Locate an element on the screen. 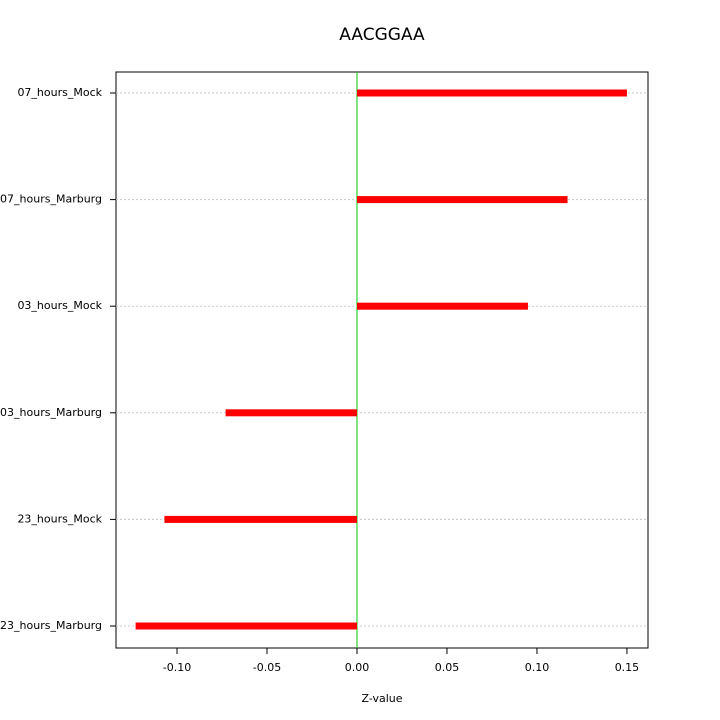 The height and width of the screenshot is (720, 720). y-tick-label: 07_hours_Marburg is located at coordinates (51, 199).